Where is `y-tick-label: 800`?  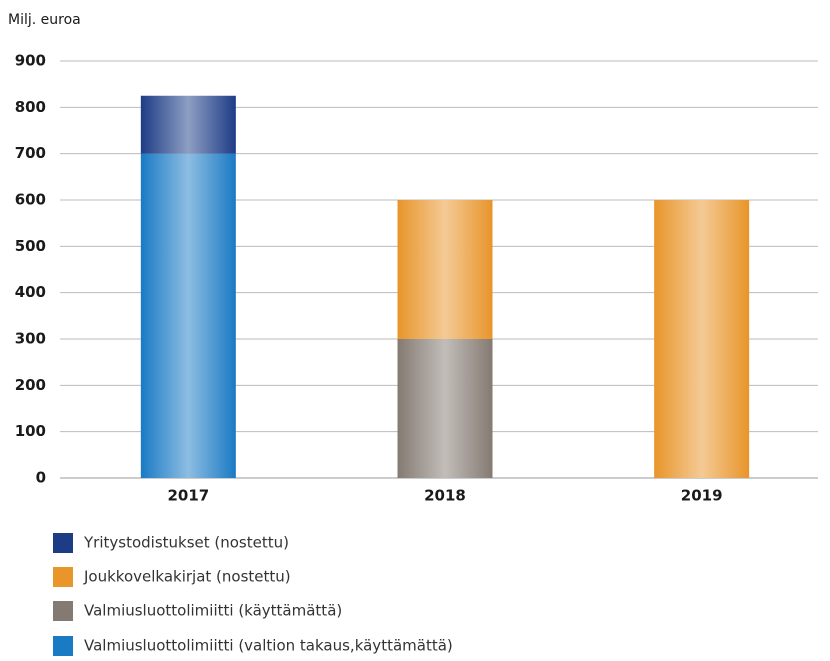 y-tick-label: 800 is located at coordinates (30, 107).